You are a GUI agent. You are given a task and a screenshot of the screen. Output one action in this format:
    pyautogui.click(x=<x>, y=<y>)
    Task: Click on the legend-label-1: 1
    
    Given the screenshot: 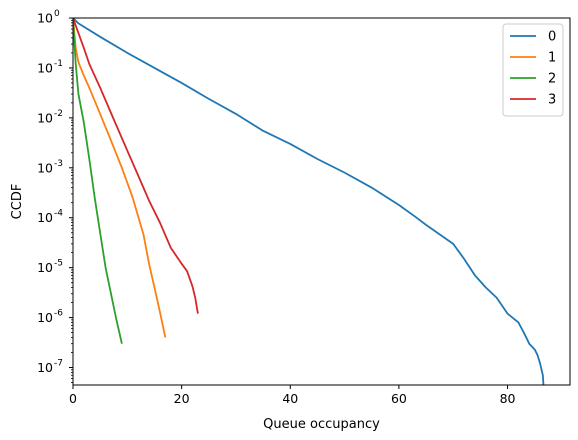 What is the action you would take?
    pyautogui.click(x=552, y=58)
    